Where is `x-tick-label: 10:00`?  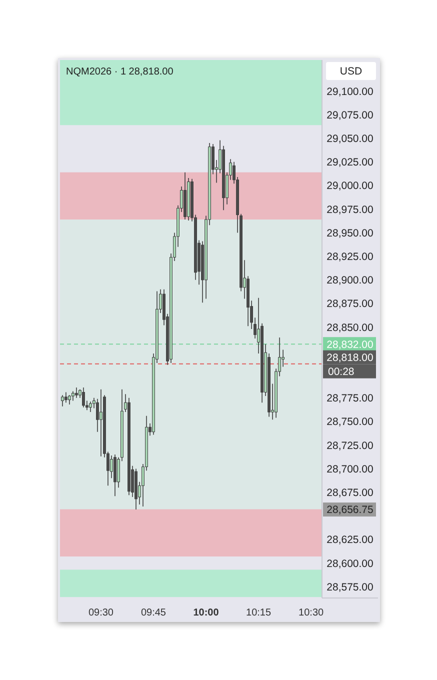 x-tick-label: 10:00 is located at coordinates (206, 613).